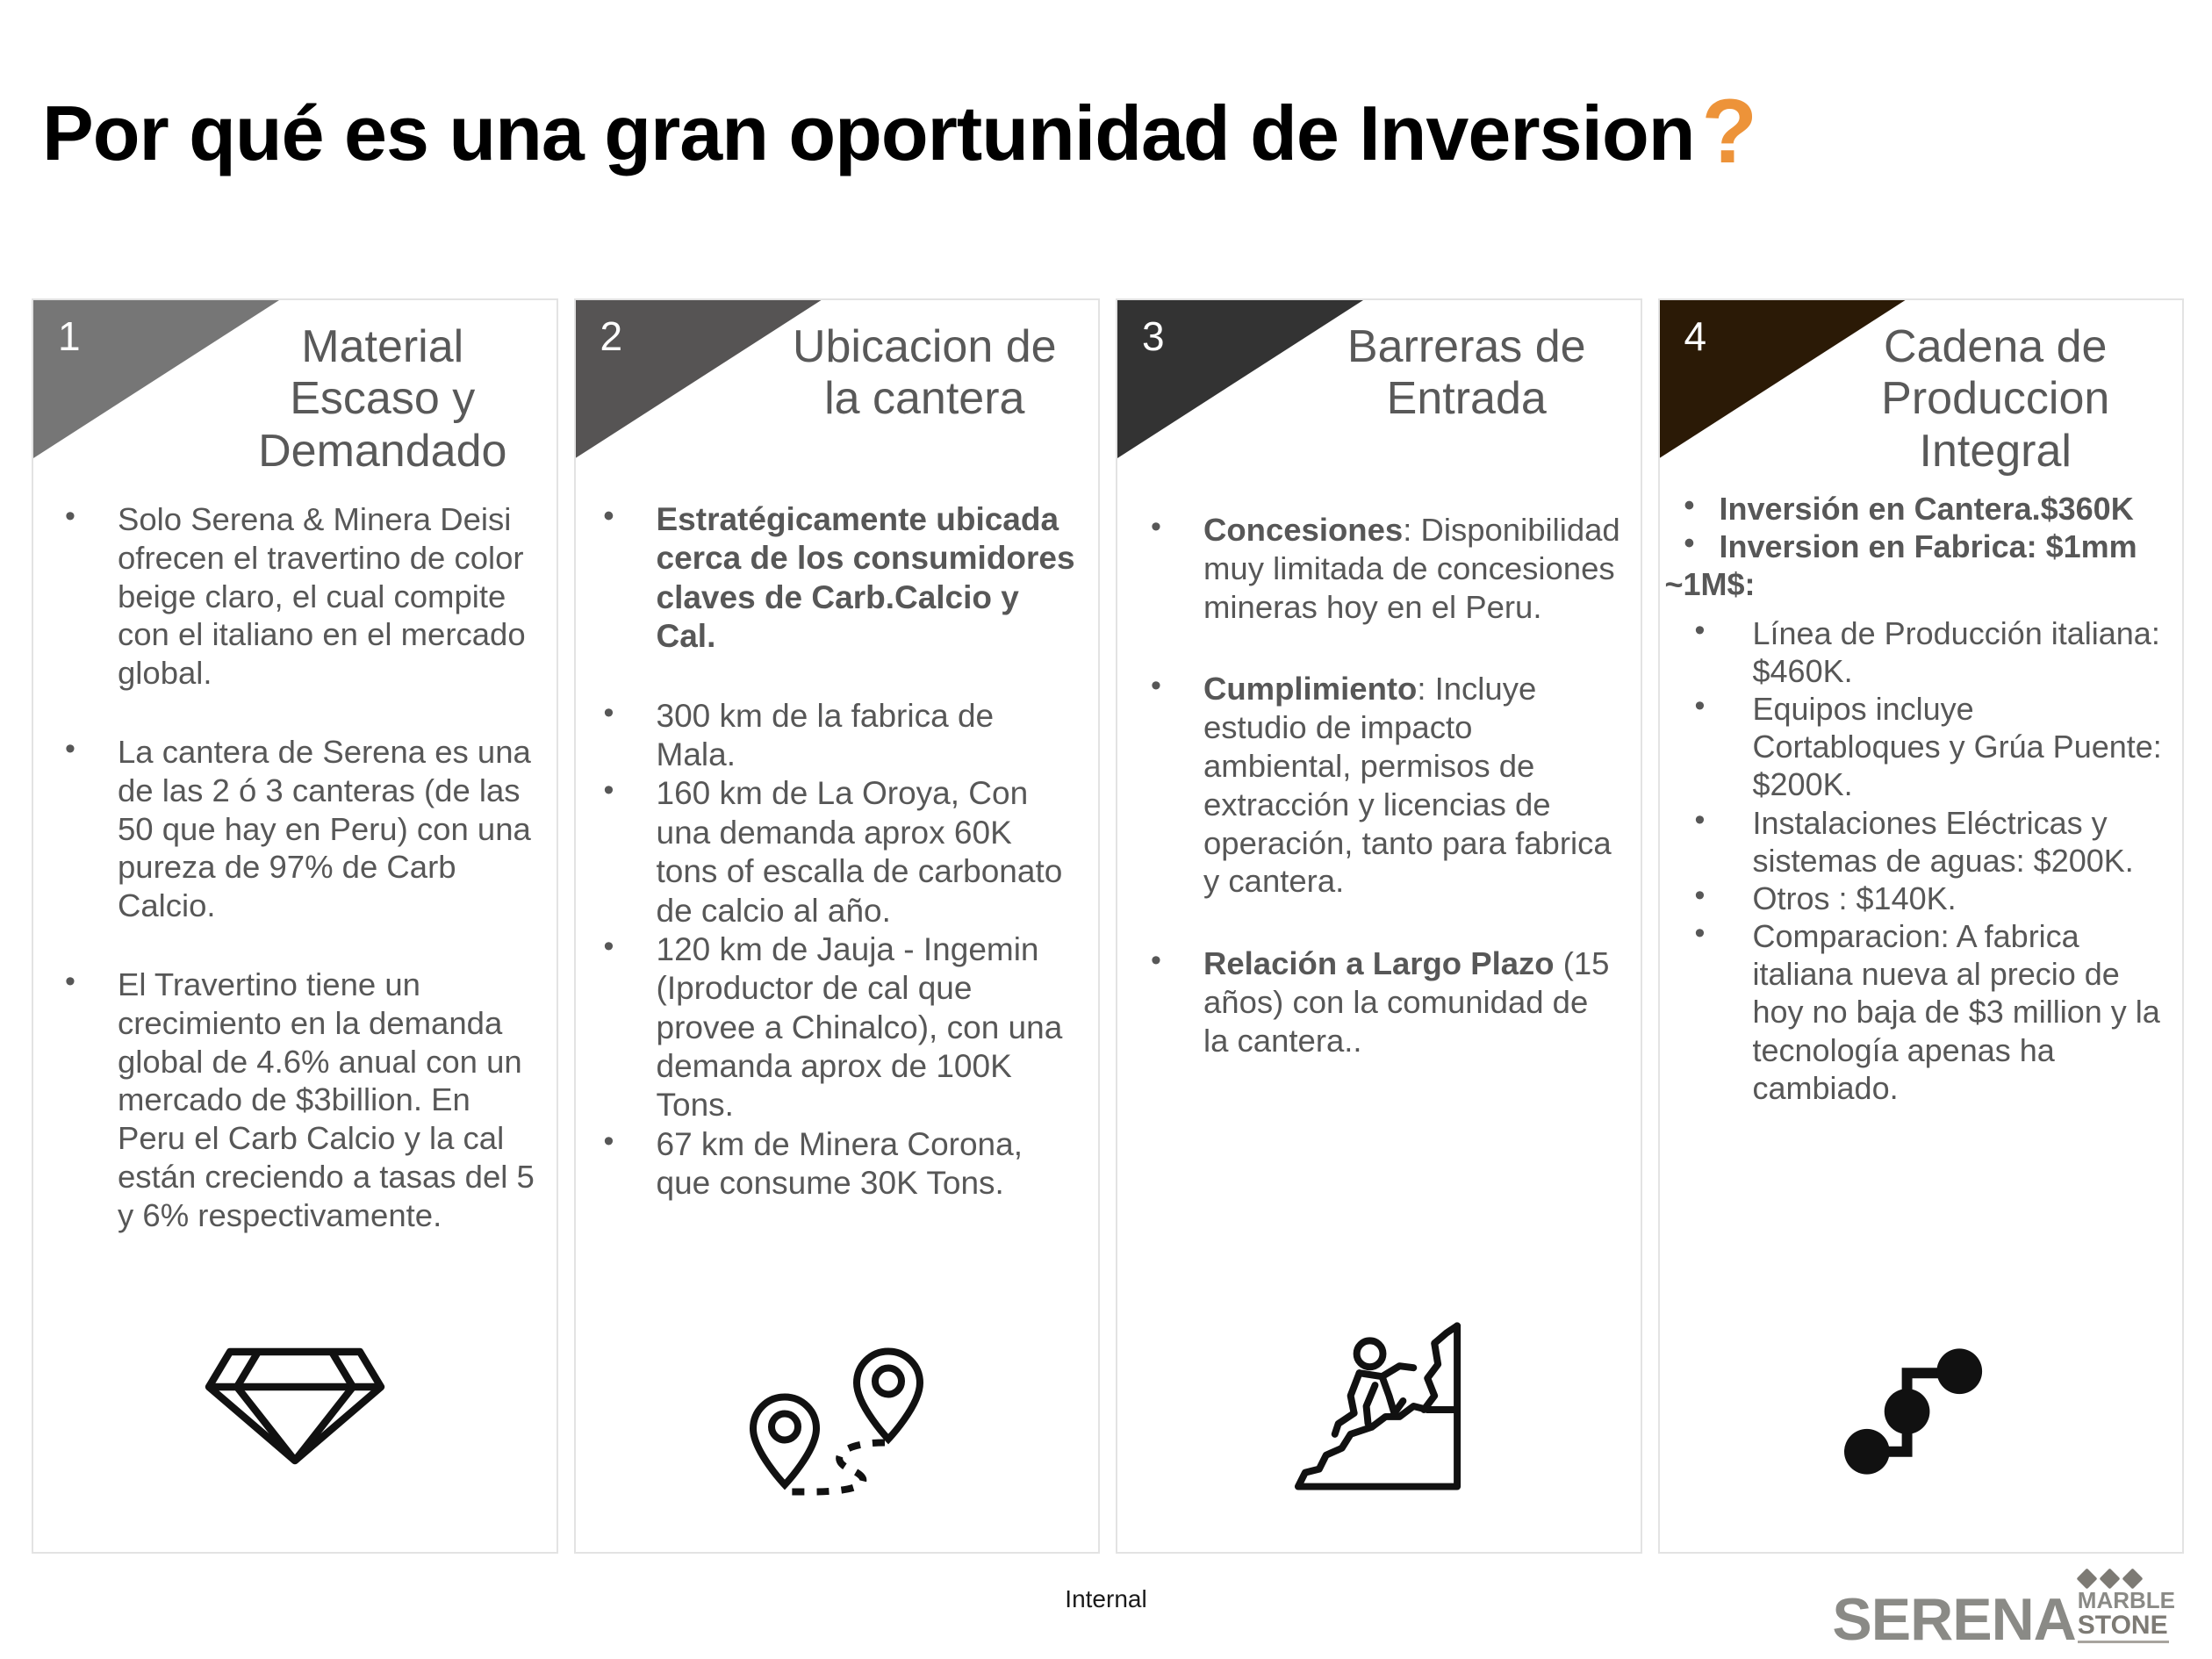 The height and width of the screenshot is (1659, 2212). What do you see at coordinates (1915, 509) in the screenshot?
I see `list-item: Inversión en Cantera.$360K` at bounding box center [1915, 509].